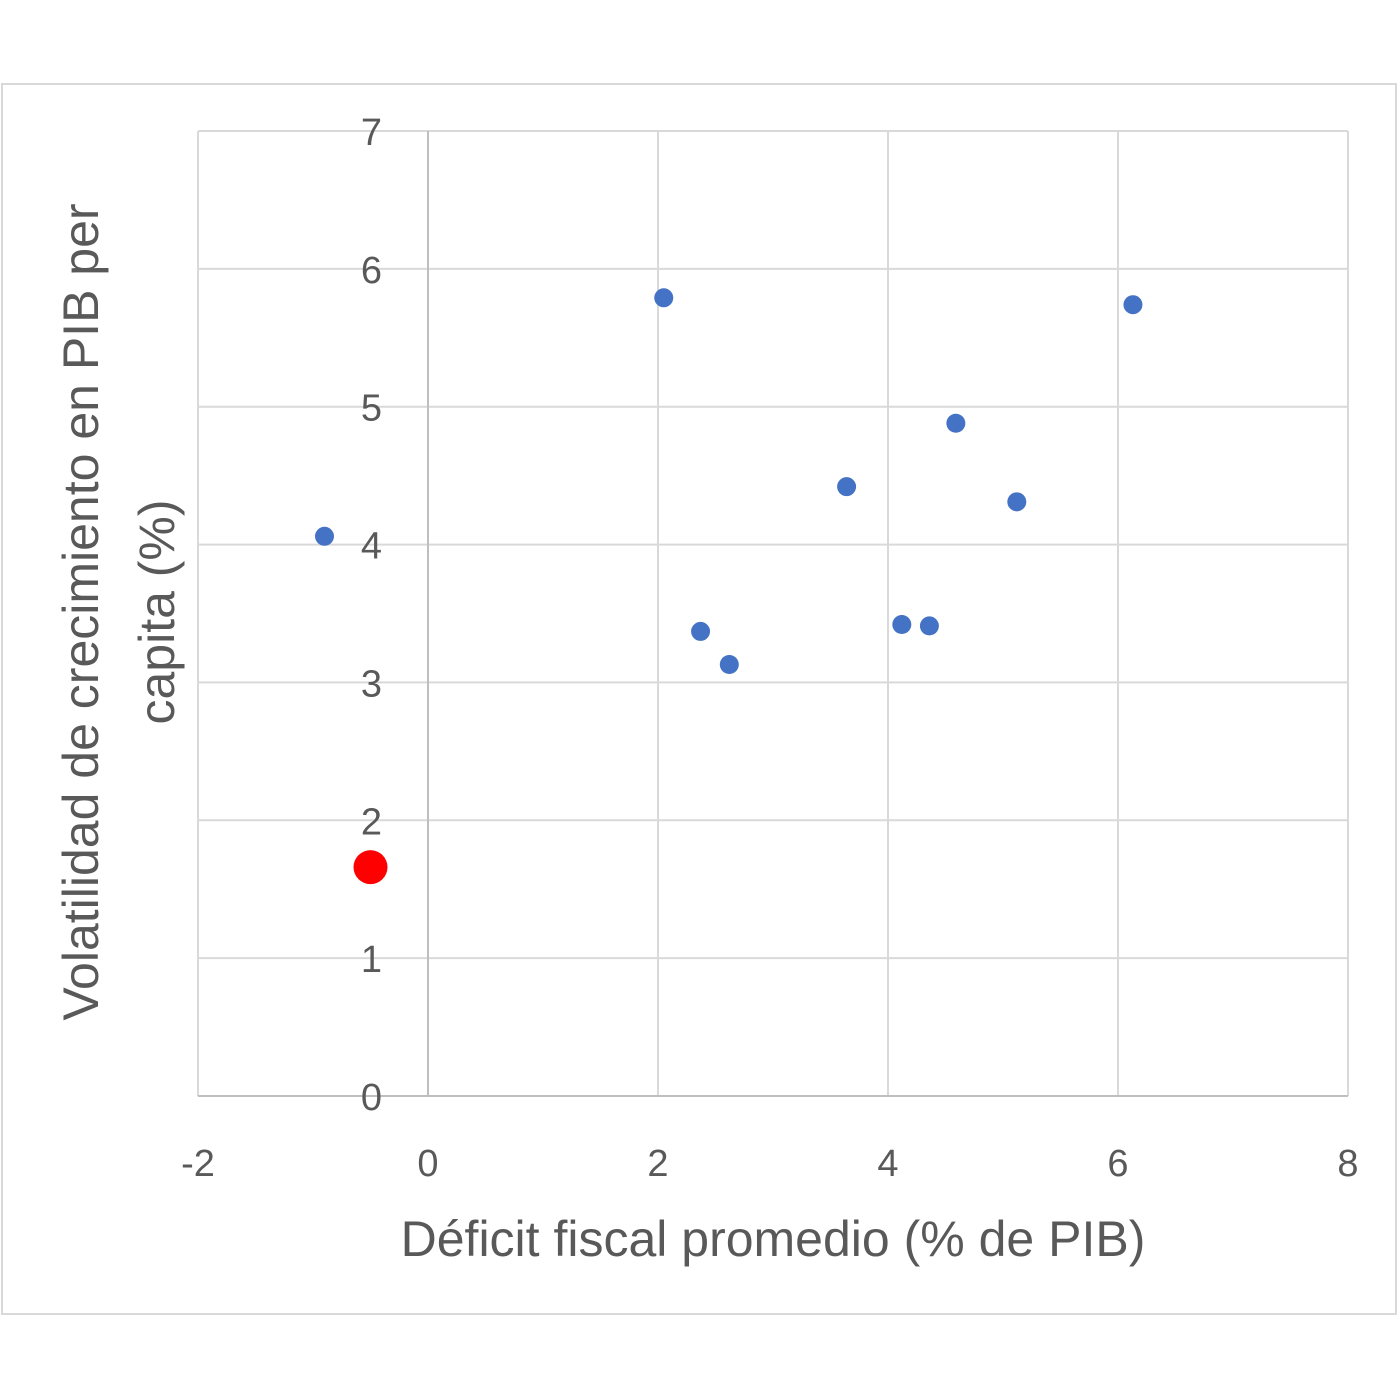 The image size is (1400, 1400). Describe the element at coordinates (371, 822) in the screenshot. I see `y-tick-label: 2` at that location.